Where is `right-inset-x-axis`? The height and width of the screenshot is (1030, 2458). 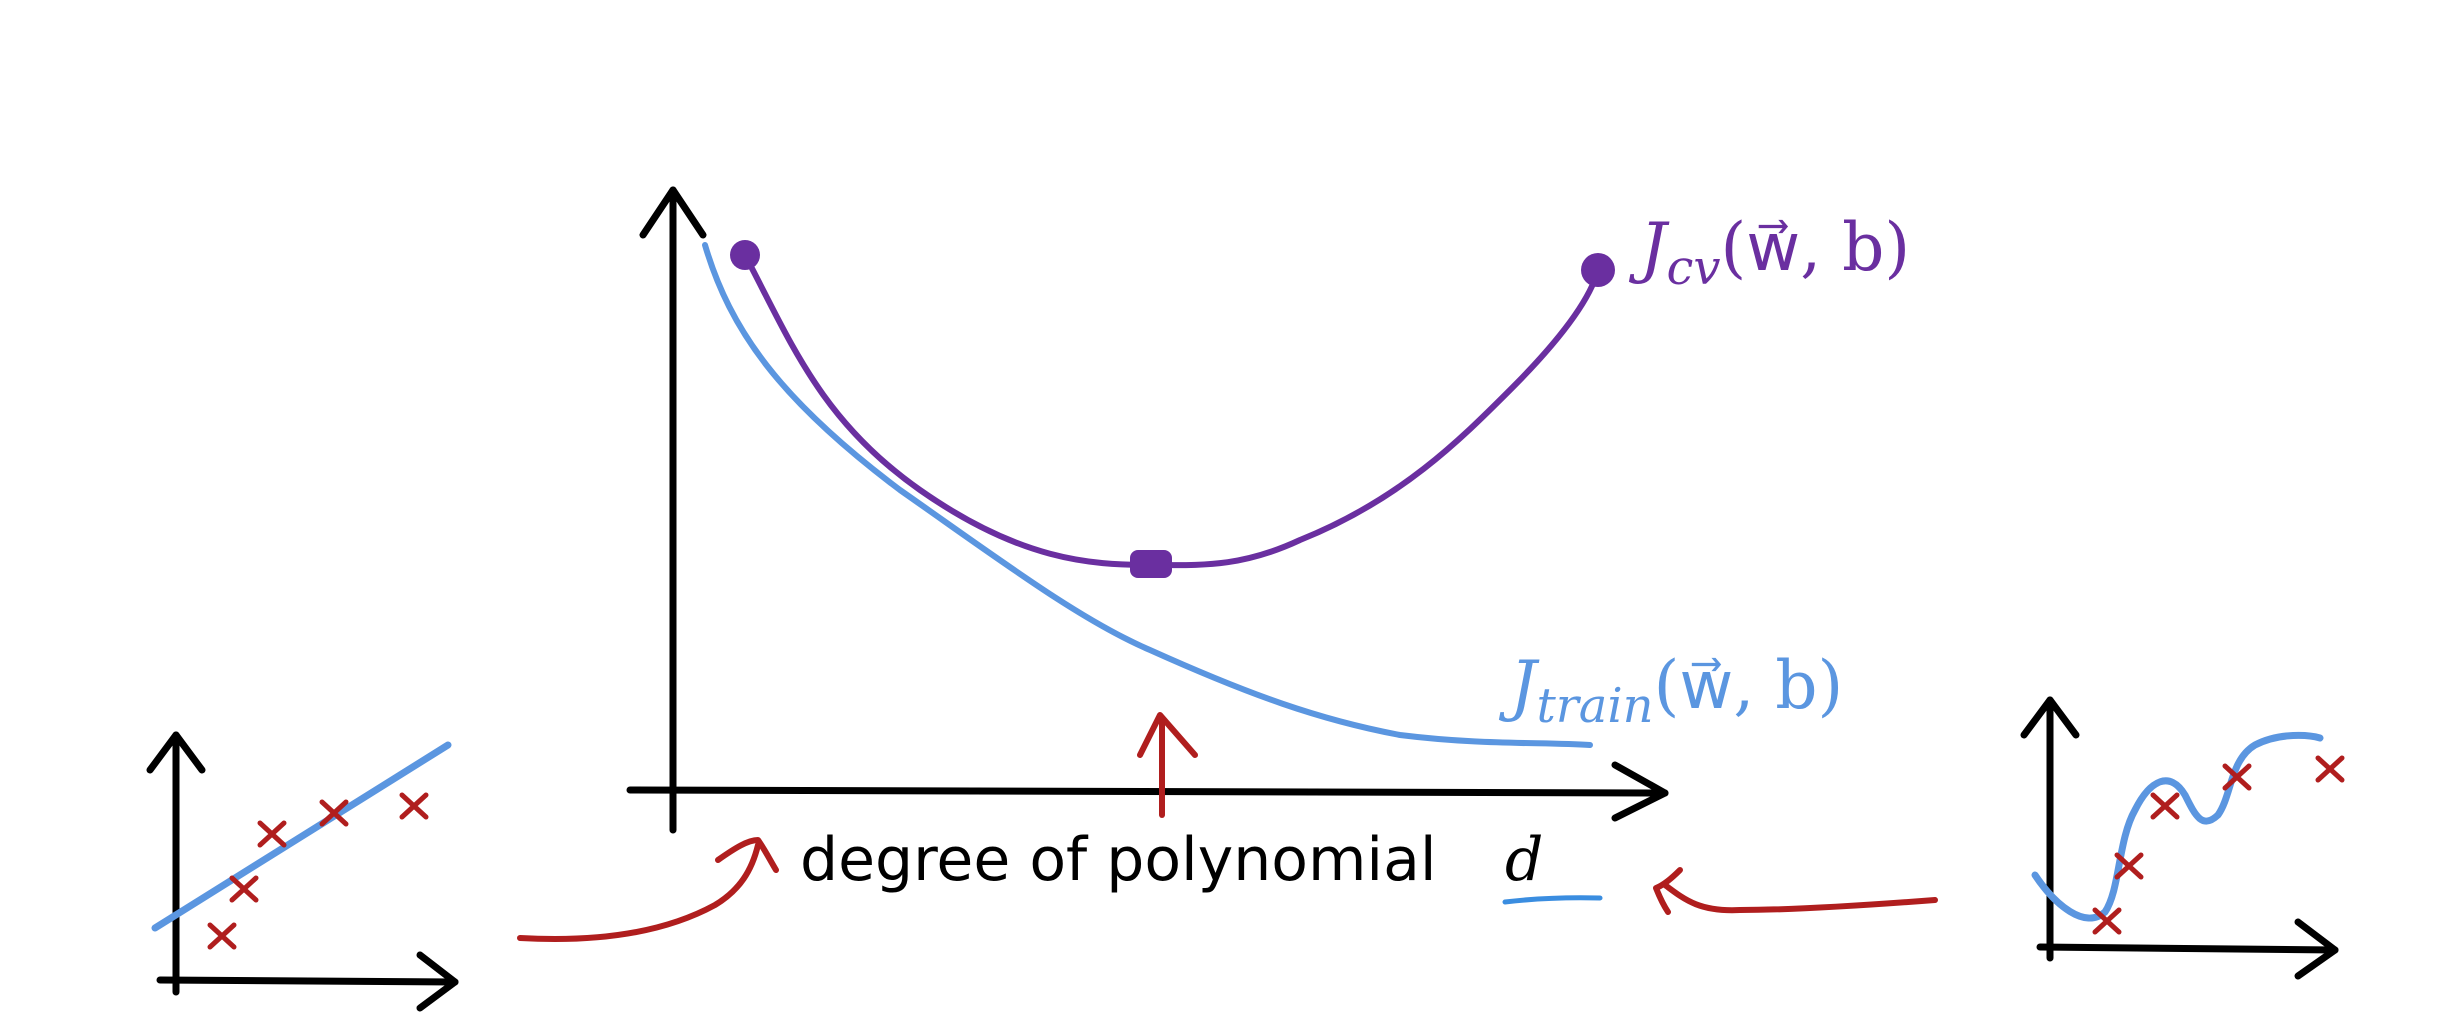 right-inset-x-axis is located at coordinates (2187, 948).